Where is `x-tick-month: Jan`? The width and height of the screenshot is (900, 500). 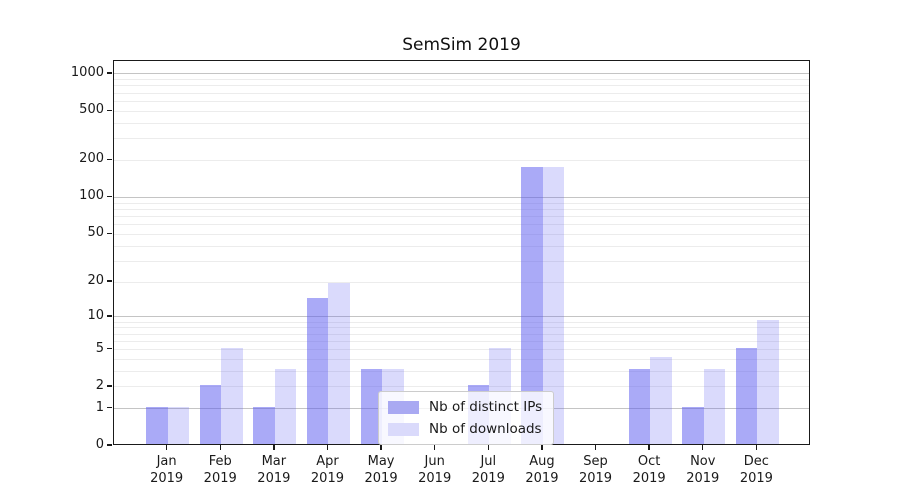
x-tick-month: Jan is located at coordinates (166, 461).